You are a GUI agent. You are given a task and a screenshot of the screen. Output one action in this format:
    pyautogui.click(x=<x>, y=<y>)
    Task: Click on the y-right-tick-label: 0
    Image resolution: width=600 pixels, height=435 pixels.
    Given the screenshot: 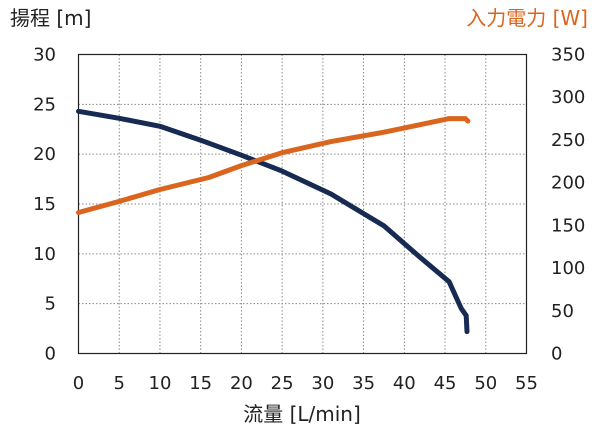 What is the action you would take?
    pyautogui.click(x=556, y=354)
    